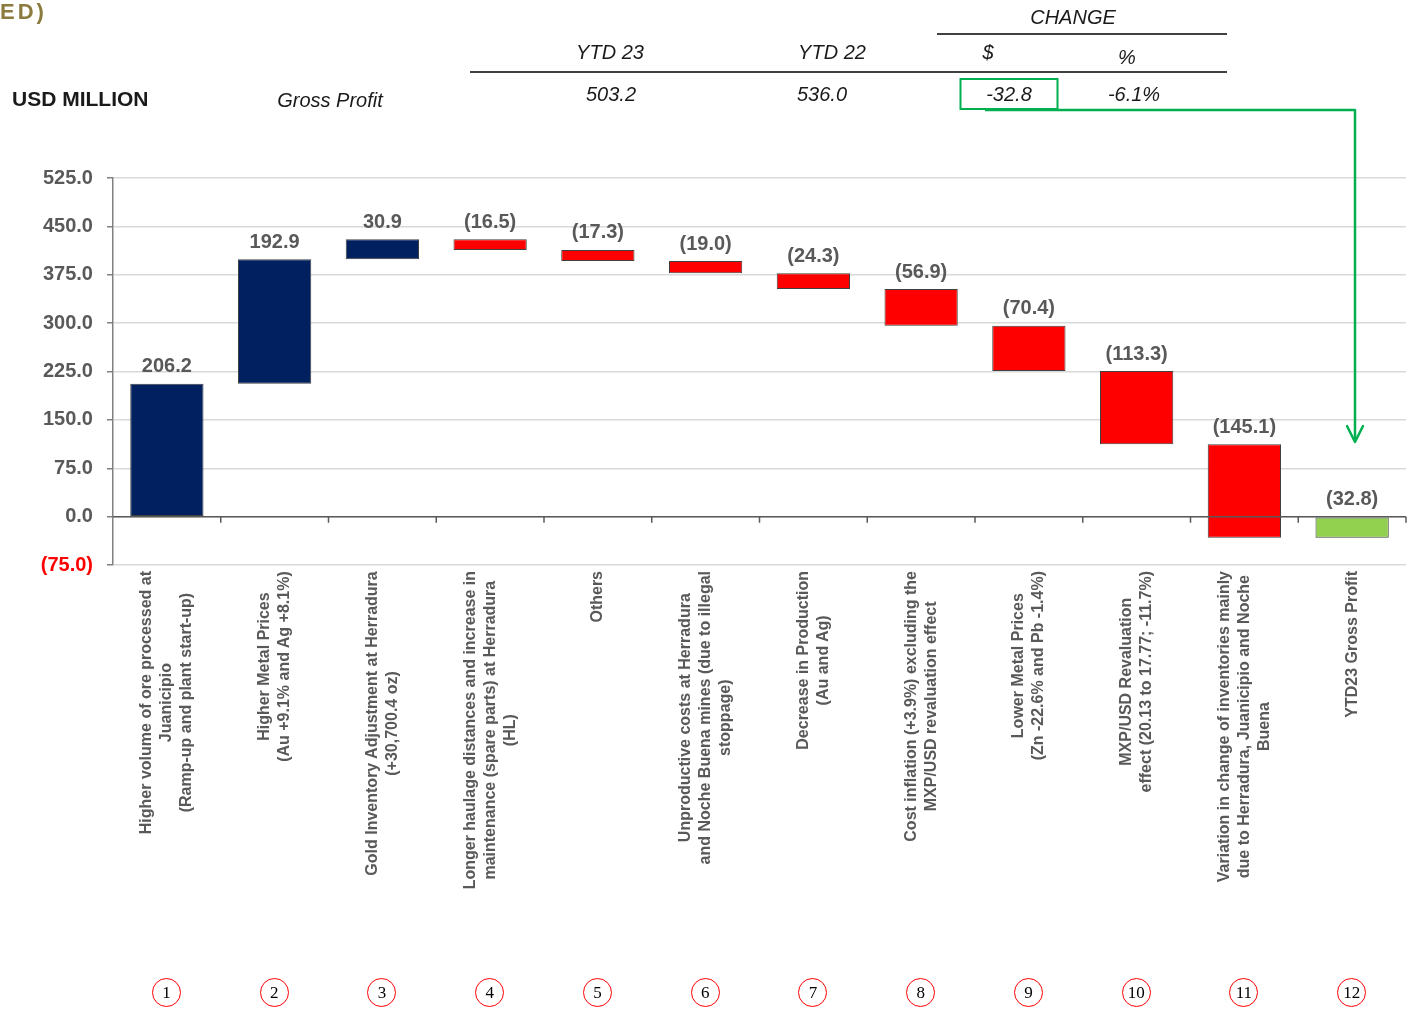 The height and width of the screenshot is (1021, 1416). I want to click on data-label: (19.0), so click(705, 242).